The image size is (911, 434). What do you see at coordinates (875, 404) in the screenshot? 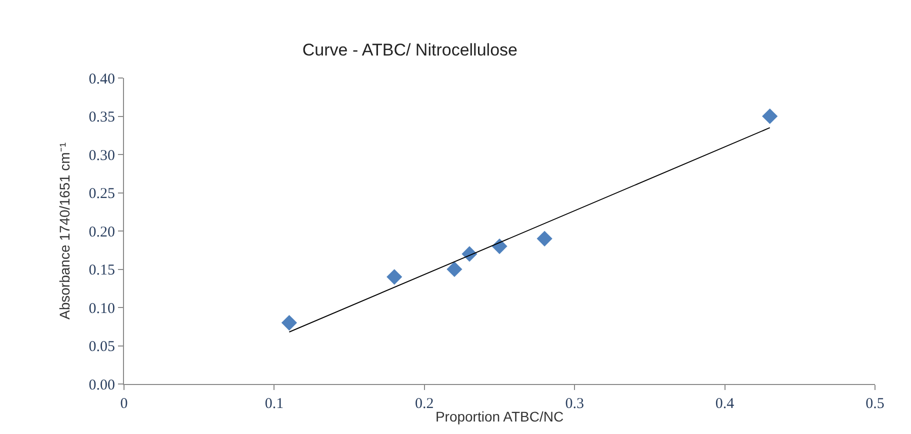
I see `x-tick-label: 0.5` at bounding box center [875, 404].